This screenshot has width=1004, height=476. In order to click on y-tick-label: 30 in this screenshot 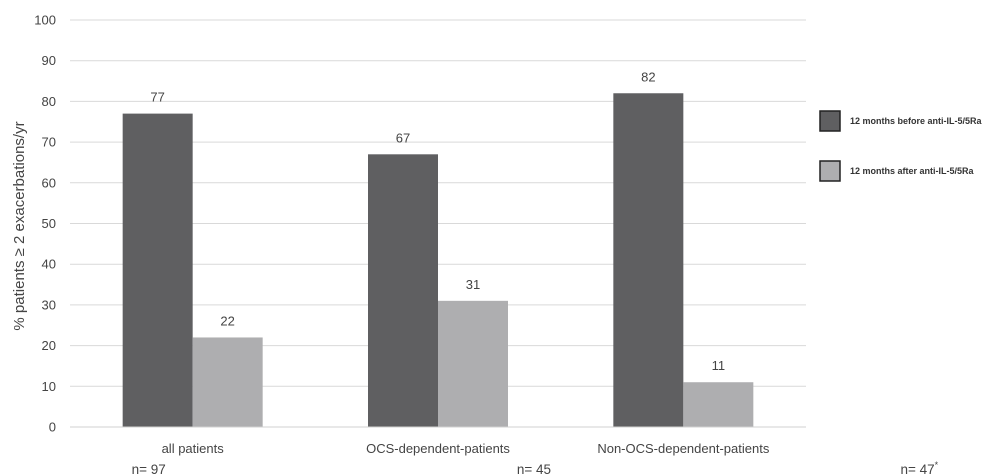, I will do `click(49, 304)`.